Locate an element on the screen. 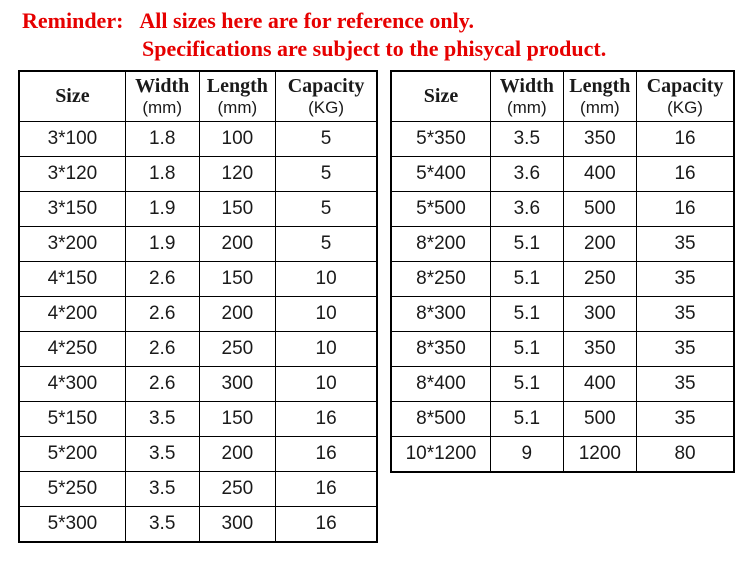  table-row: 5*500 3.6 500 16 is located at coordinates (562, 209).